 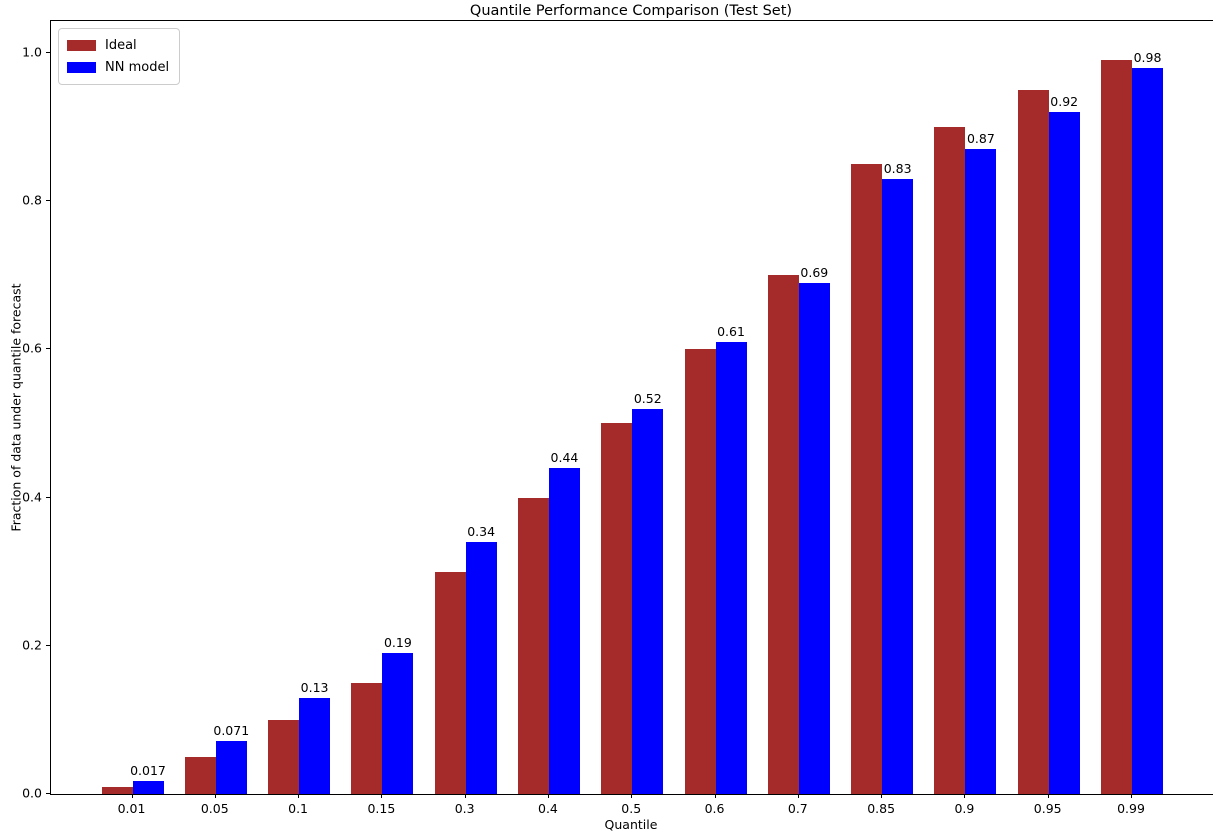 I want to click on bar-nn-model-0.99, so click(x=1147, y=430).